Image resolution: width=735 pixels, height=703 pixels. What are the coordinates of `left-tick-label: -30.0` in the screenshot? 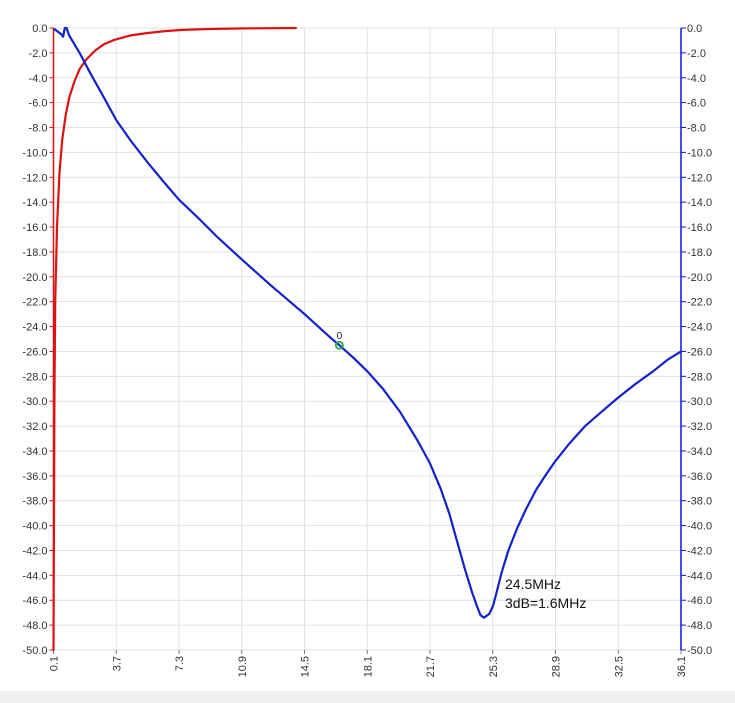 It's located at (34, 402).